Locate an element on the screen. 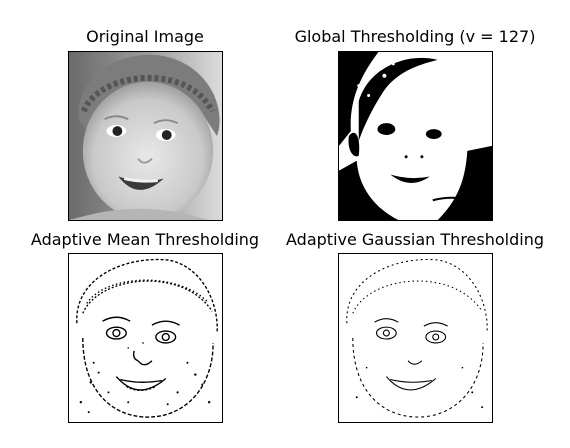  baby-photo-global-threshold is located at coordinates (415, 136).